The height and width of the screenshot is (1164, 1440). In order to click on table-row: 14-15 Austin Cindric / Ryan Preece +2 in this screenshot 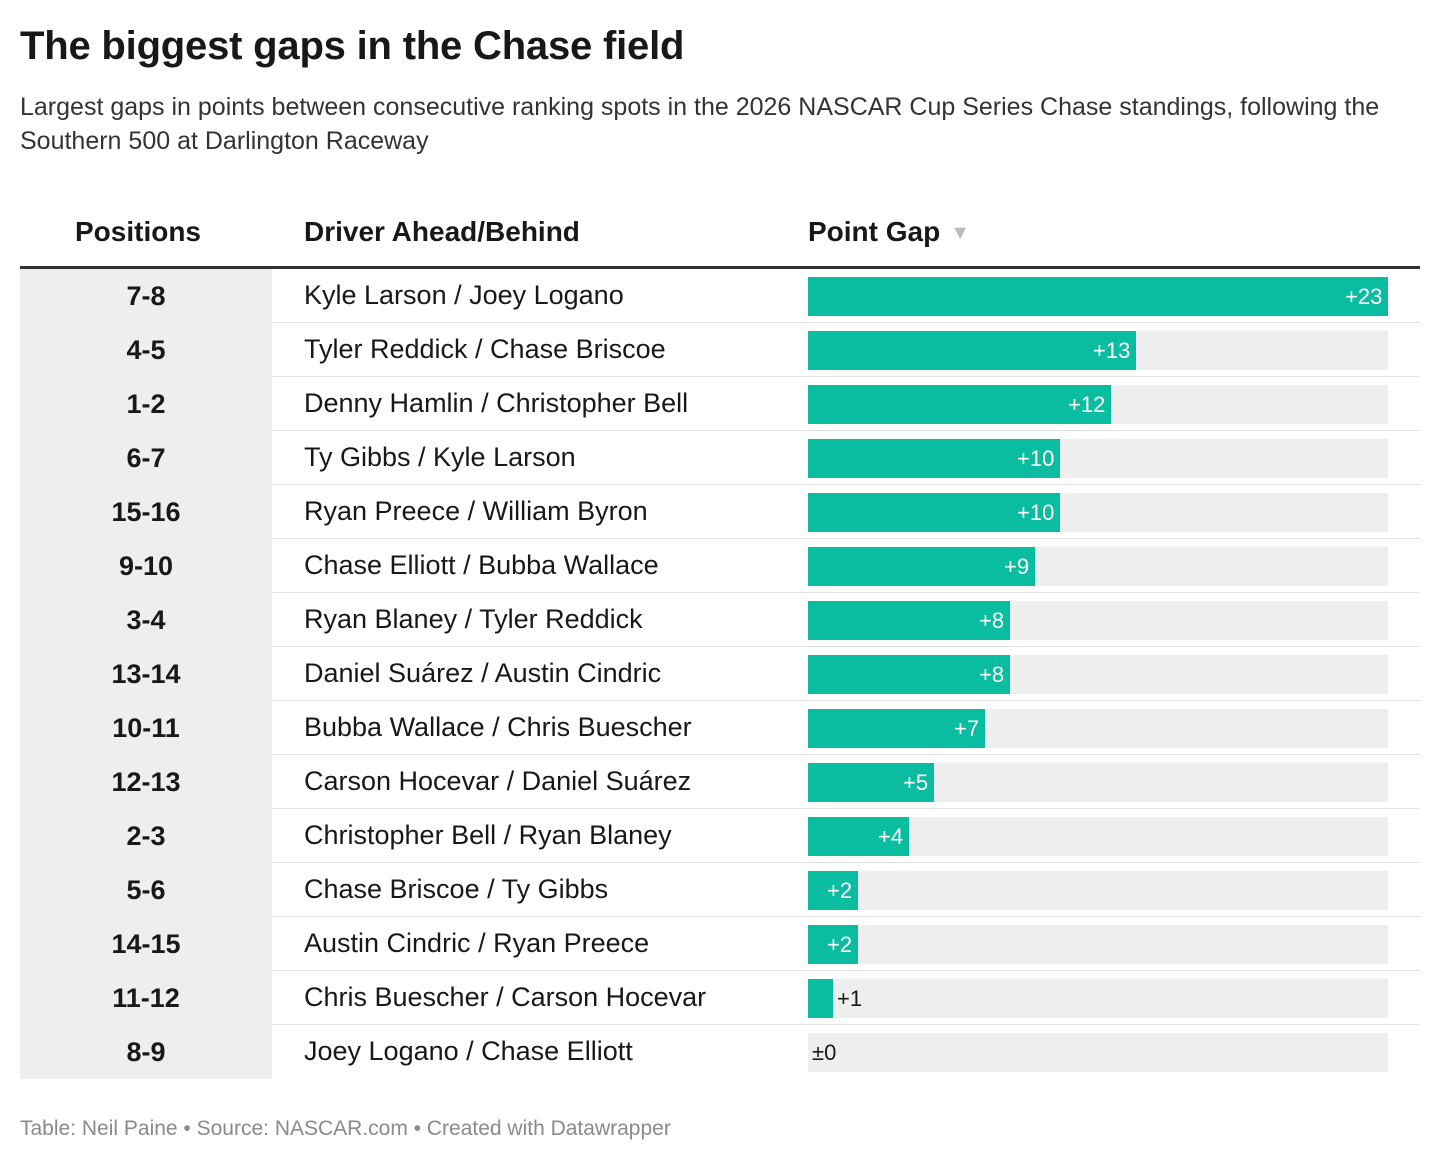, I will do `click(720, 944)`.